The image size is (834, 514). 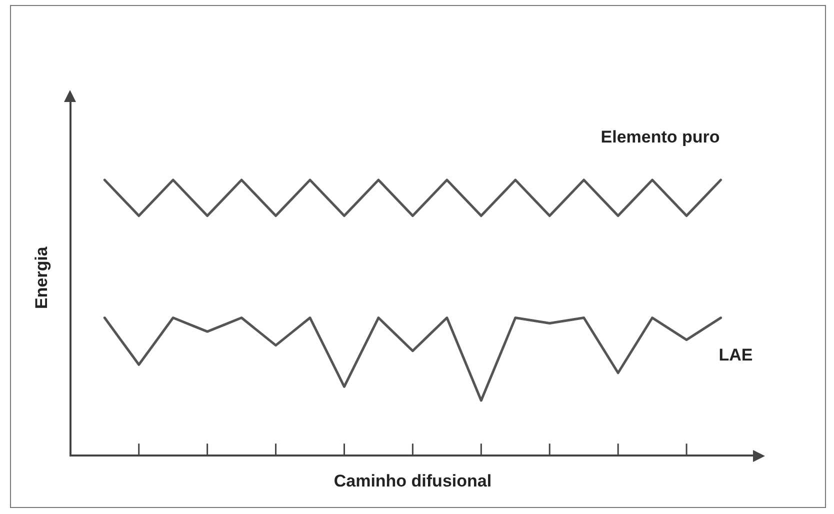 I want to click on y-axis-title: Energia, so click(x=41, y=277).